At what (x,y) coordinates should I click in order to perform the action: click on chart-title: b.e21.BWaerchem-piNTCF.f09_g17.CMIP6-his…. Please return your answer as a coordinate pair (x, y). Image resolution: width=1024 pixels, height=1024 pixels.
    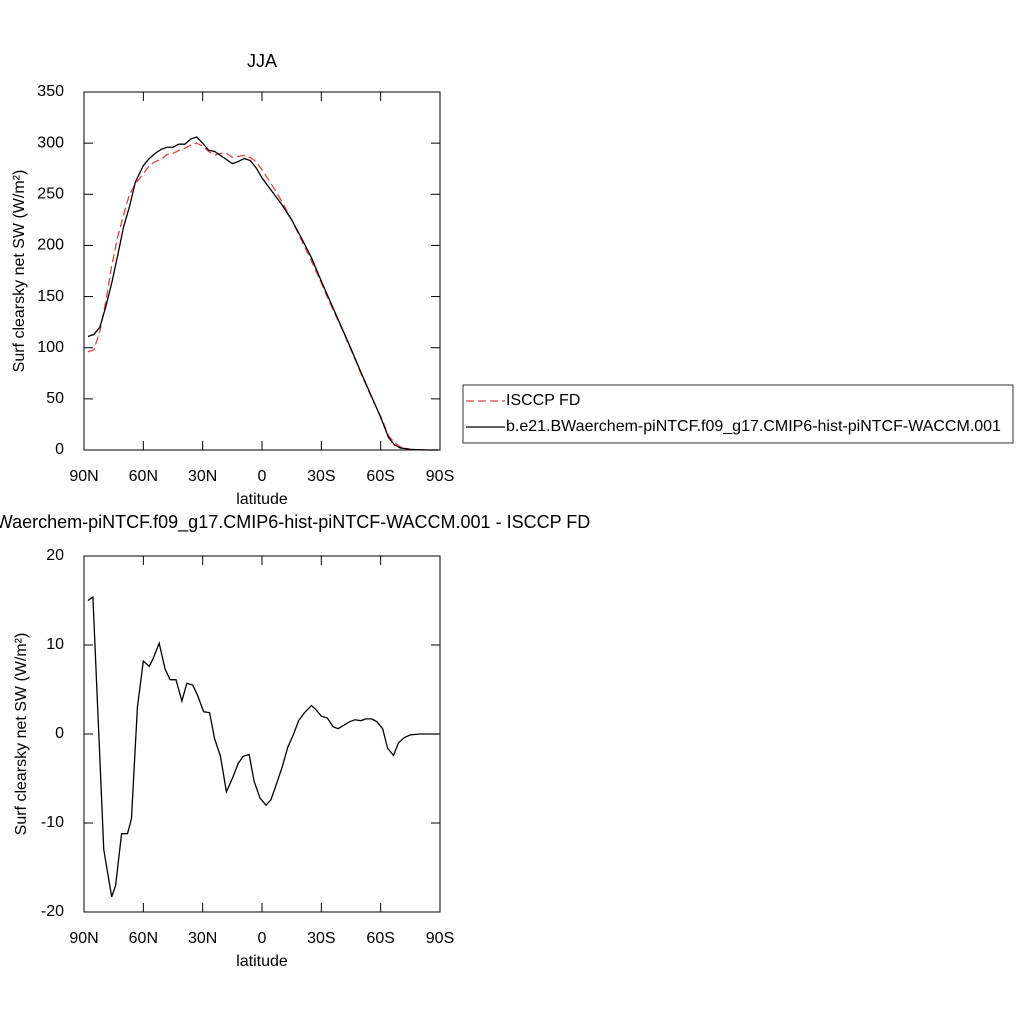
    Looking at the image, I should click on (295, 522).